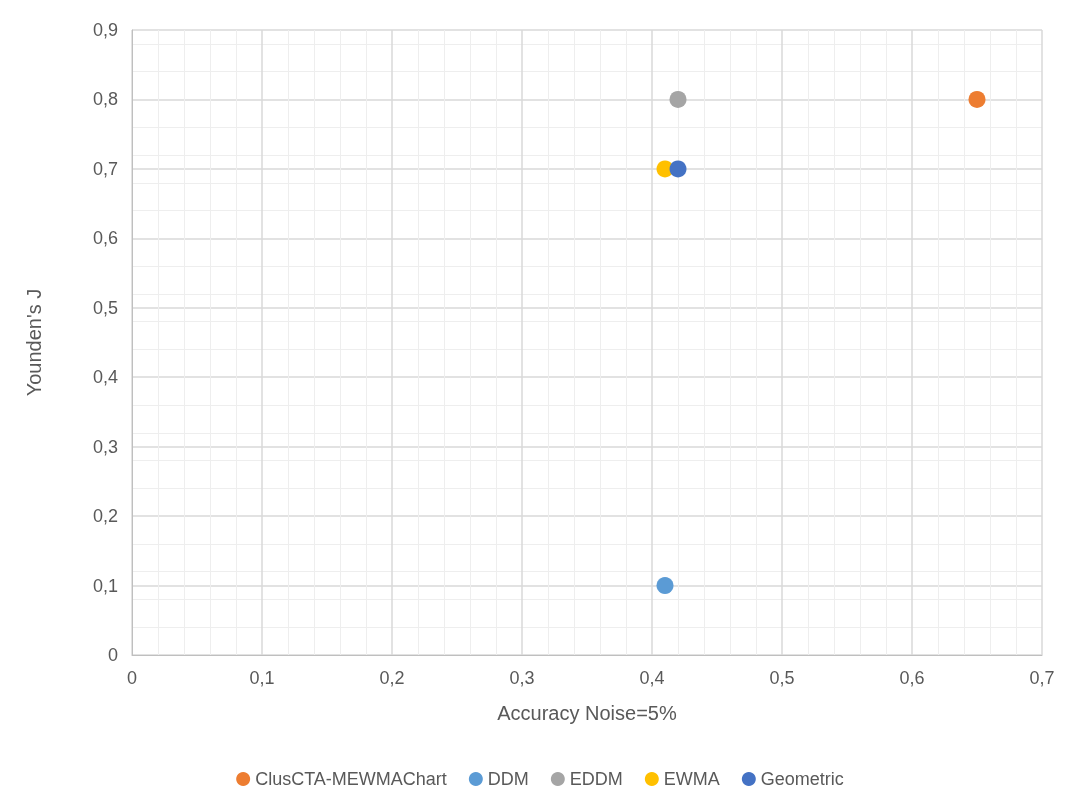  What do you see at coordinates (105, 238) in the screenshot?
I see `y-tick-label: 0,6` at bounding box center [105, 238].